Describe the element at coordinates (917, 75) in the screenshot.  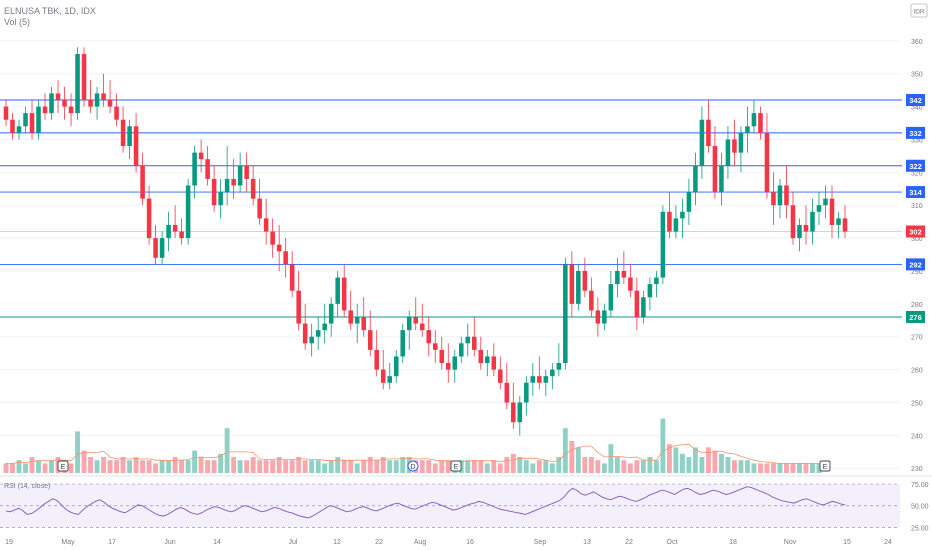
I see `y-tick-label: 350` at that location.